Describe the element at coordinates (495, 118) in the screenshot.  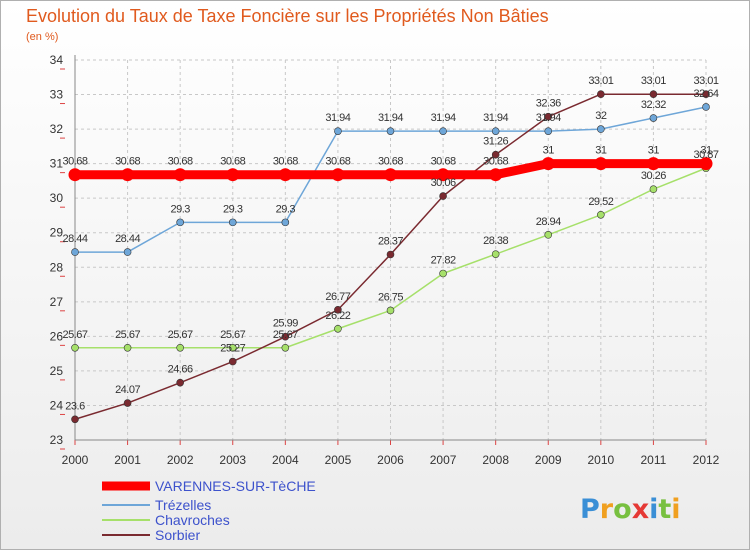
I see `label-1-2008: 31.94` at that location.